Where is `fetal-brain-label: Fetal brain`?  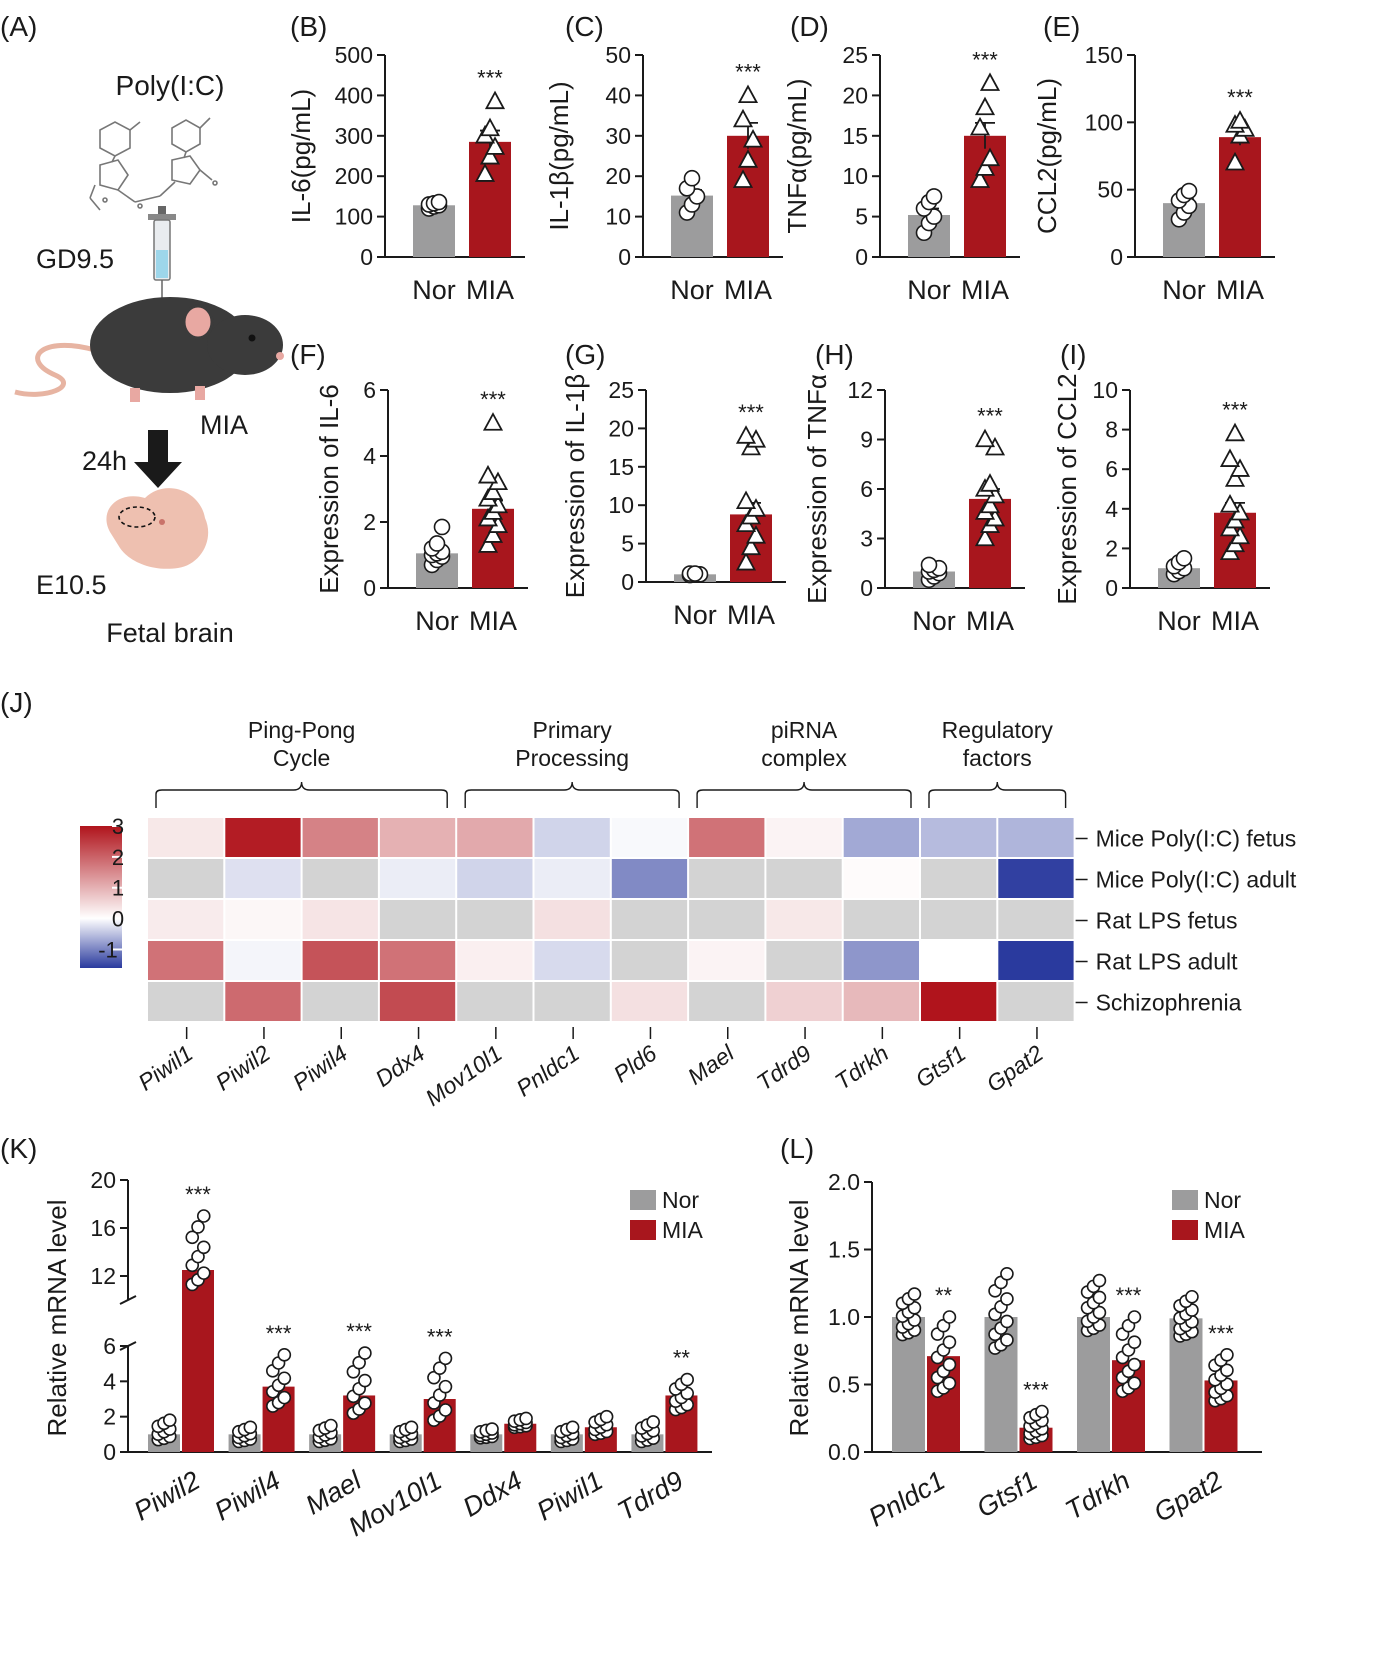
fetal-brain-label: Fetal brain is located at coordinates (170, 633).